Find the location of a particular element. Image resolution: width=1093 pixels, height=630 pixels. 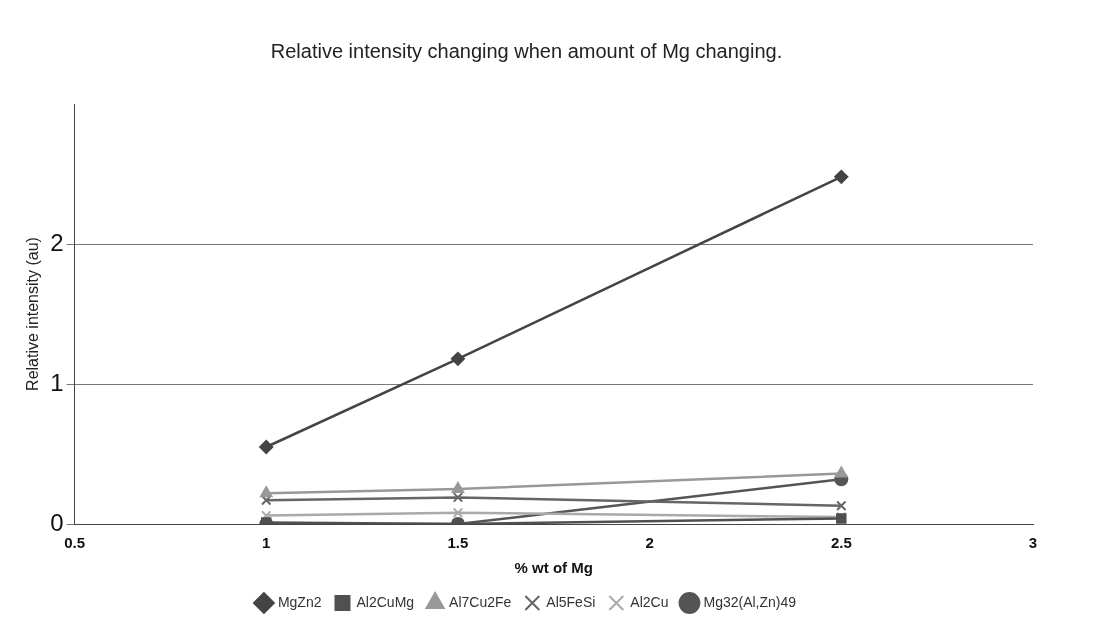

y-tick-label: 0 is located at coordinates (57, 522).